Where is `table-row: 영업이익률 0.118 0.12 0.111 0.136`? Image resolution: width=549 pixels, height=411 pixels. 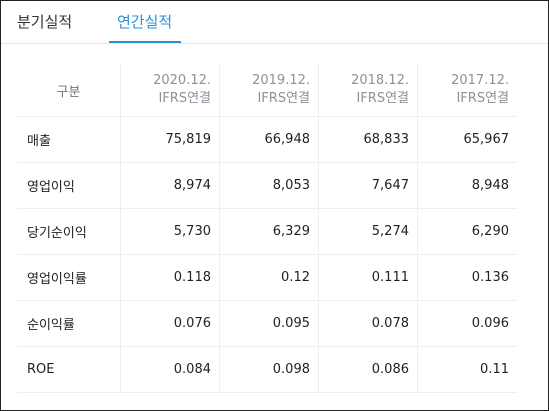 table-row: 영업이익률 0.118 0.12 0.111 0.136 is located at coordinates (267, 278).